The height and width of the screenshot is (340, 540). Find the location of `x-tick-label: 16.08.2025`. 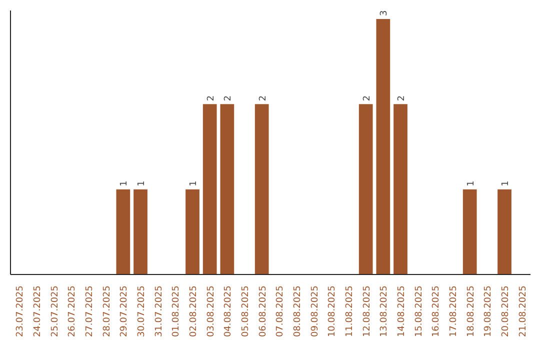

x-tick-label: 16.08.2025 is located at coordinates (437, 312).